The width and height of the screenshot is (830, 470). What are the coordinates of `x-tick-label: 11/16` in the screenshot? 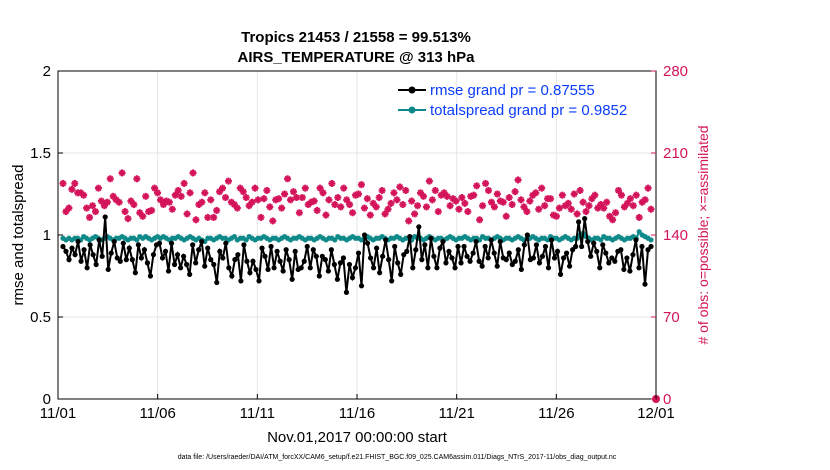 It's located at (357, 413).